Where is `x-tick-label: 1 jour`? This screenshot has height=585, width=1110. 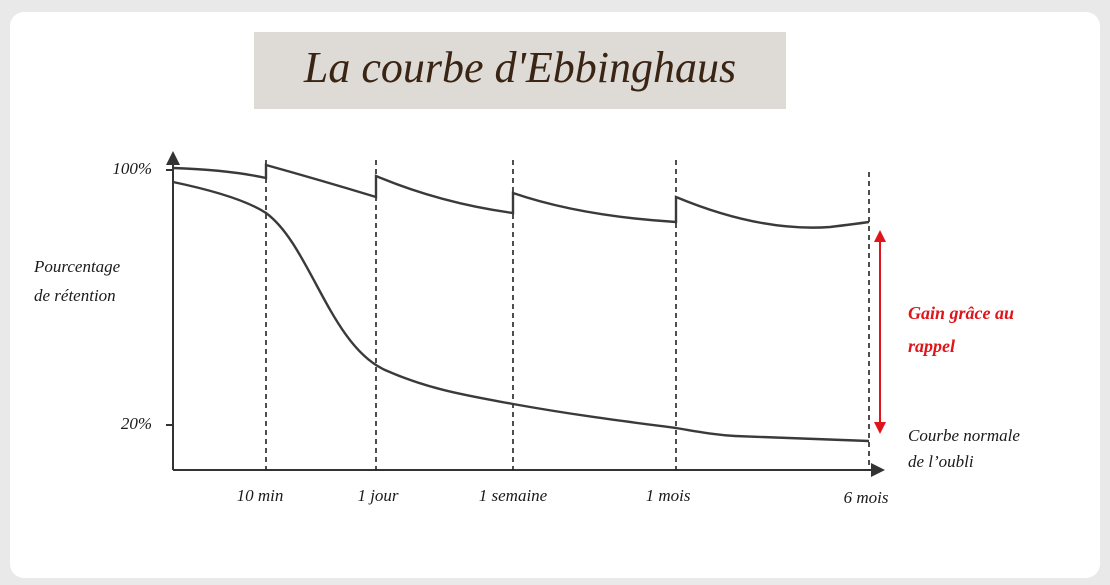 x-tick-label: 1 jour is located at coordinates (377, 495).